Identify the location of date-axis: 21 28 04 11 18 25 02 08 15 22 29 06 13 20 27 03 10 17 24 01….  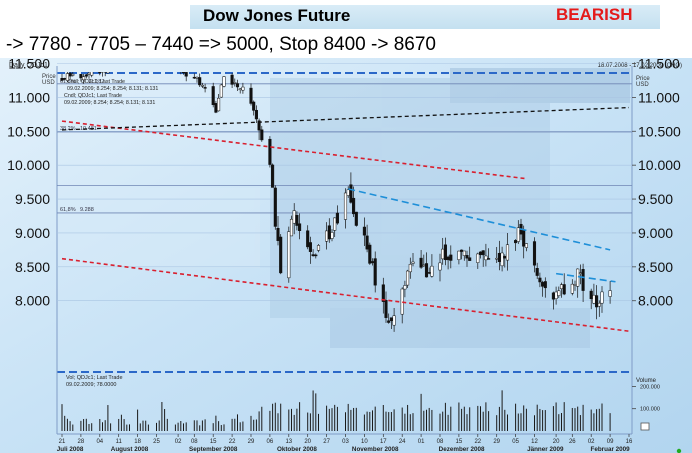
(345, 443).